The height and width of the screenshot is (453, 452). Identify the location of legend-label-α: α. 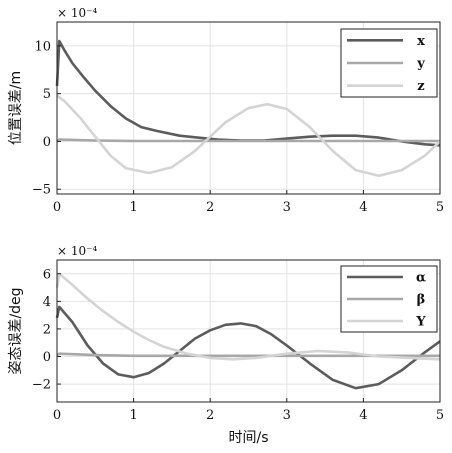
(421, 278).